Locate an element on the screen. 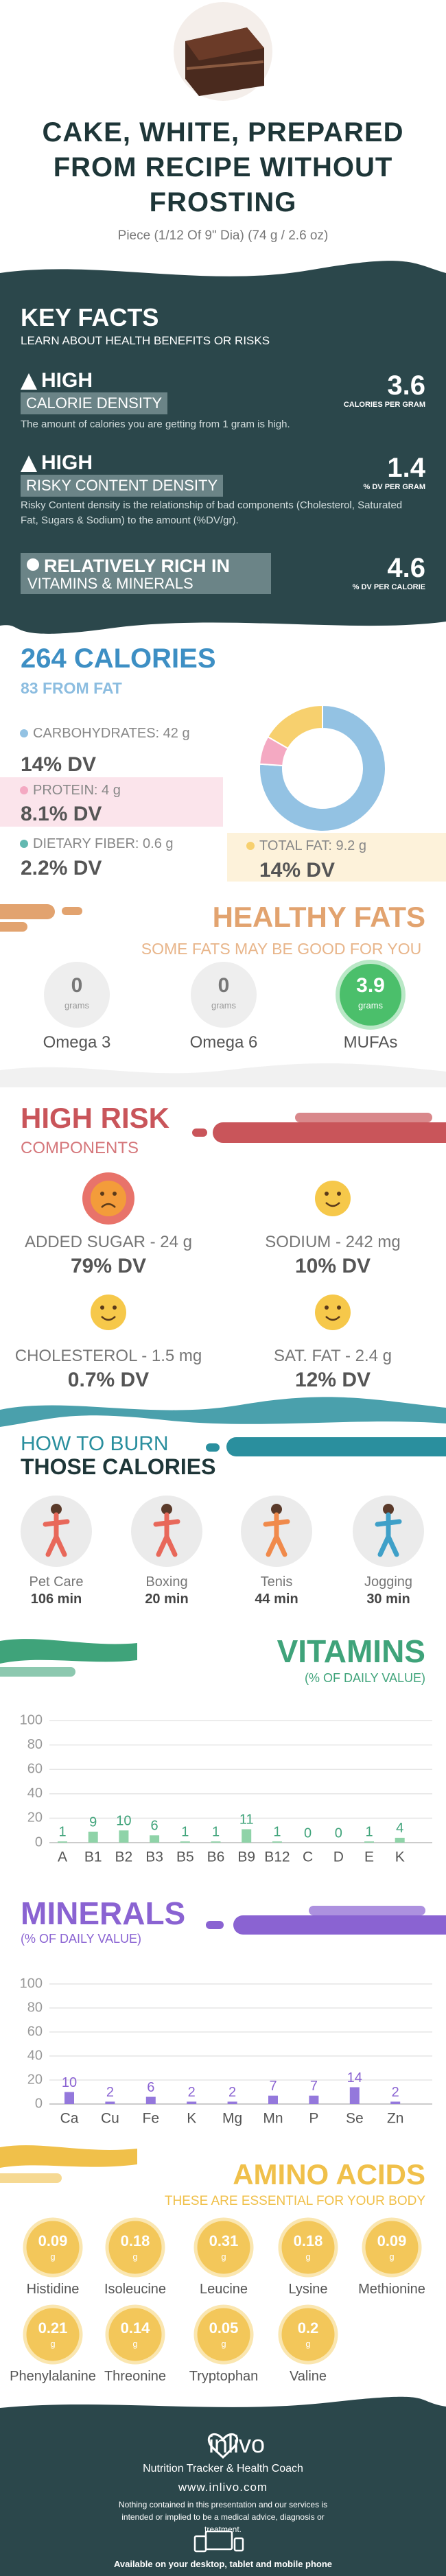 The height and width of the screenshot is (2576, 446). risk-label: CHOLESTEROL - 1.5 mg is located at coordinates (108, 1356).